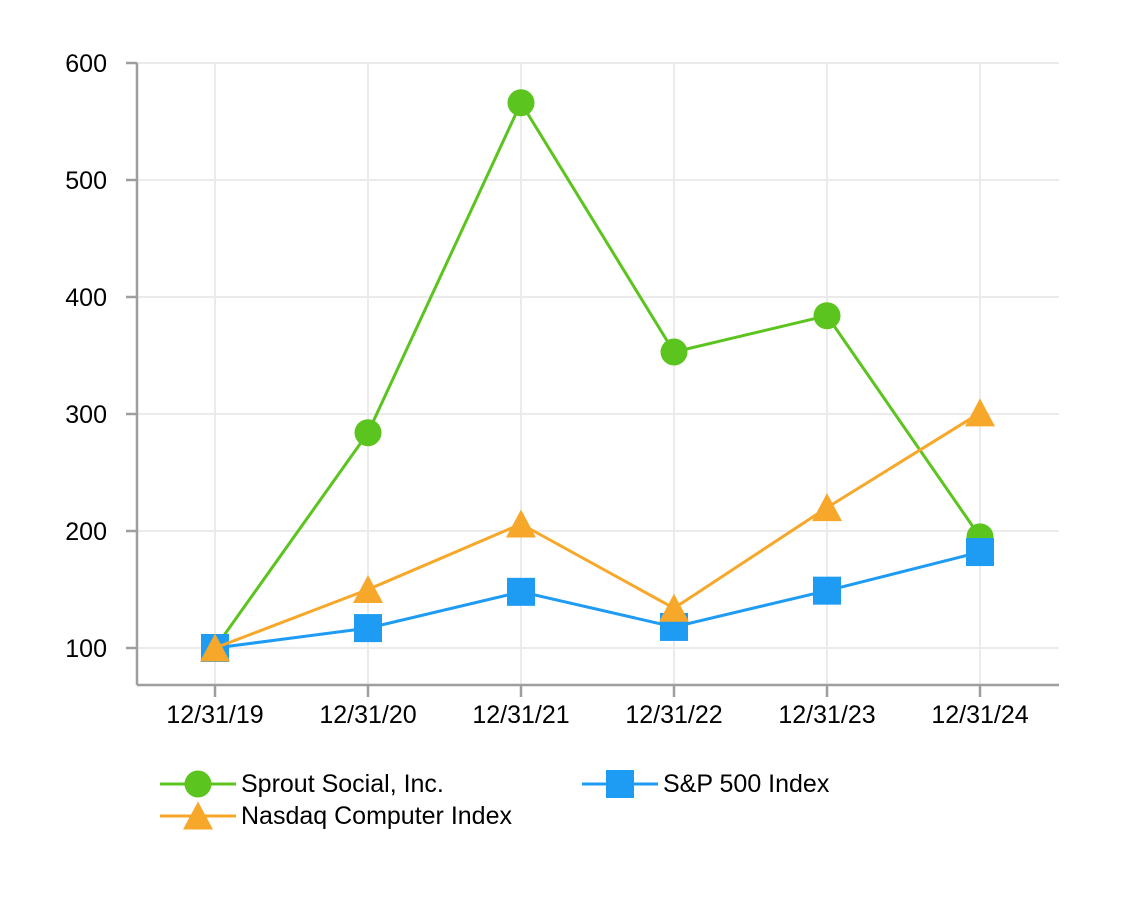  What do you see at coordinates (86, 532) in the screenshot?
I see `y-tick-label: 200` at bounding box center [86, 532].